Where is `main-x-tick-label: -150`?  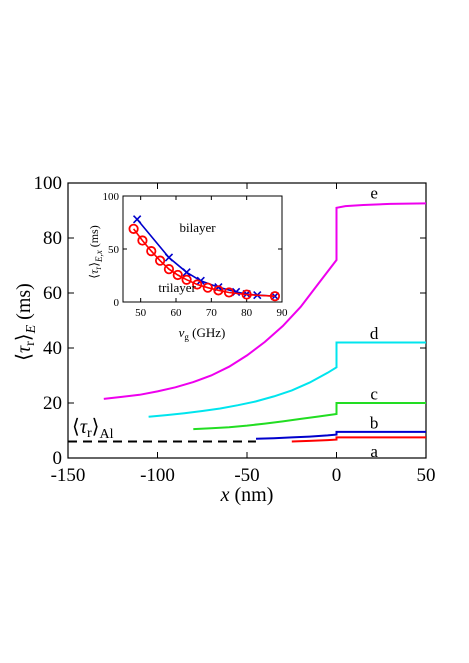 main-x-tick-label: -150 is located at coordinates (68, 475).